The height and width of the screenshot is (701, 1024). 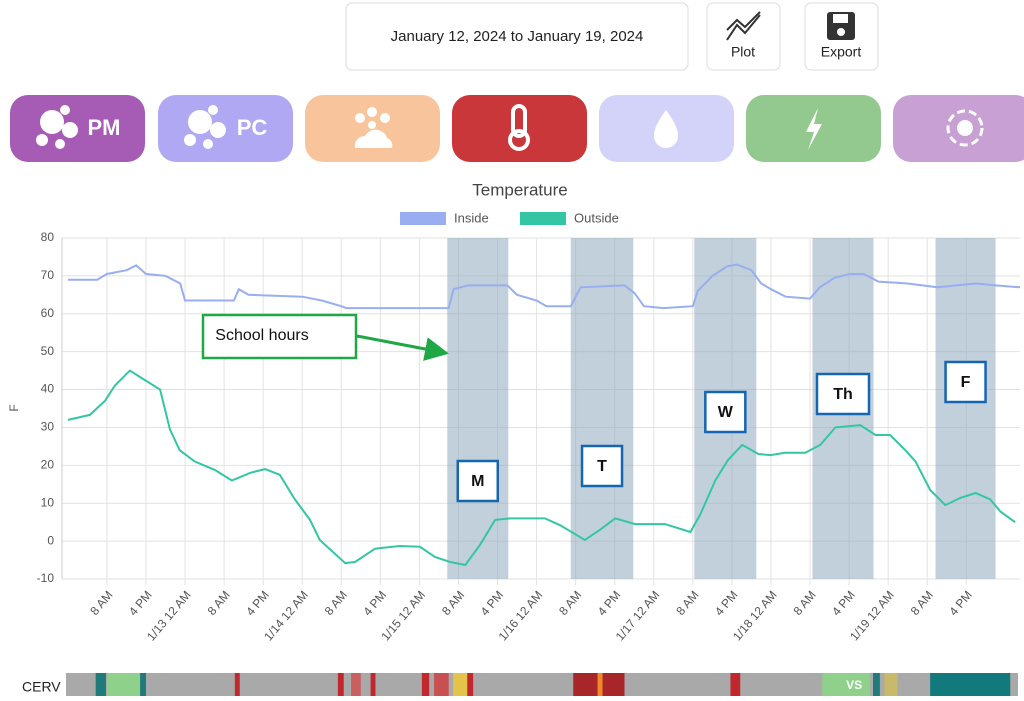 I want to click on annotation-text: School hours, so click(x=261, y=335).